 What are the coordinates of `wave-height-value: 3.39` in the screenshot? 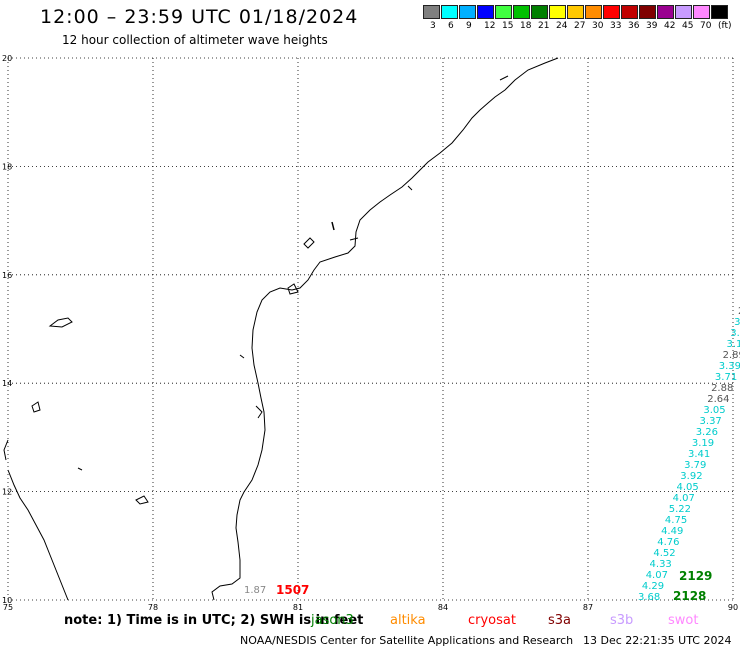 It's located at (729, 366).